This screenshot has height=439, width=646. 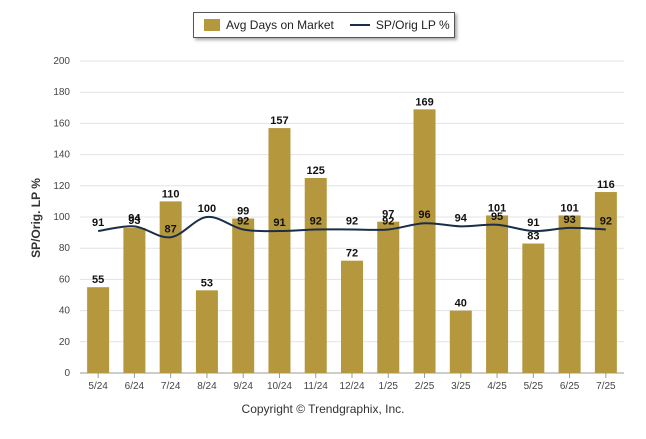 What do you see at coordinates (61, 92) in the screenshot?
I see `y-tick-label: 180` at bounding box center [61, 92].